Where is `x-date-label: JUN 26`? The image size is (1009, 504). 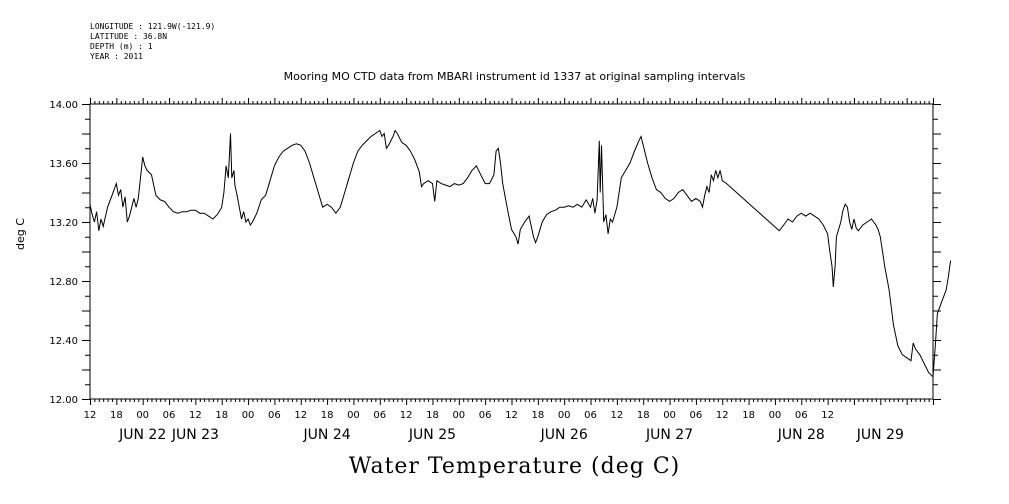 x-date-label: JUN 26 is located at coordinates (564, 435).